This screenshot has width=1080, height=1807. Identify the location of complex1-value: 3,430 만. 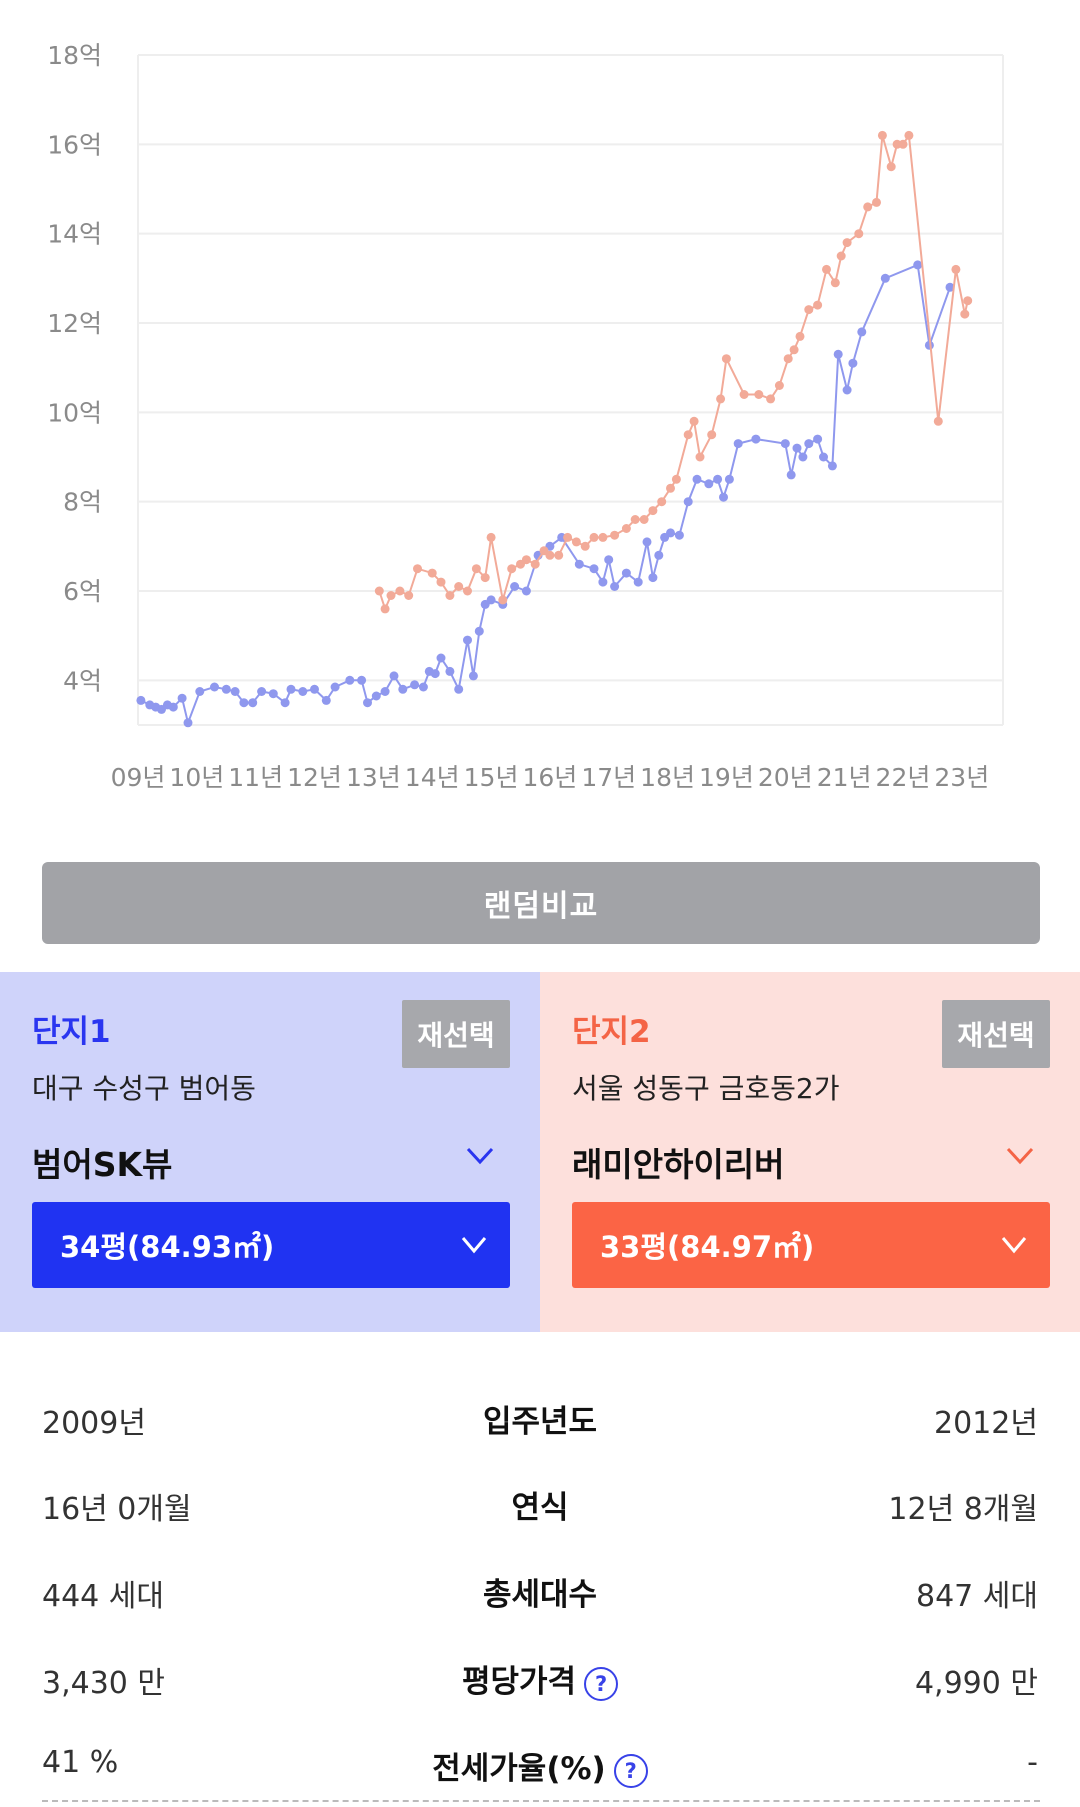
(104, 1683).